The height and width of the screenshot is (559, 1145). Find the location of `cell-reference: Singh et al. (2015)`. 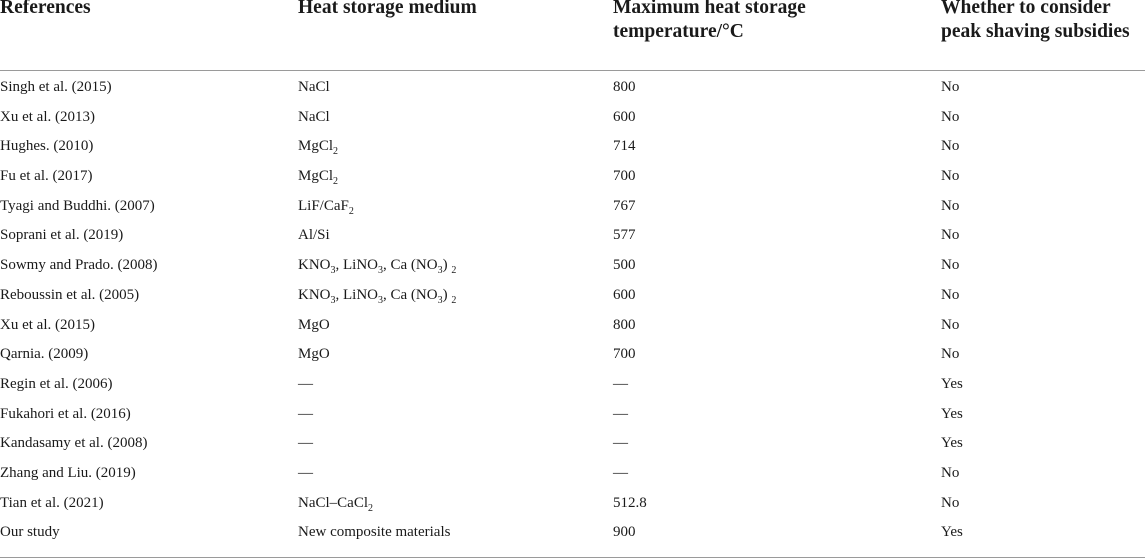

cell-reference: Singh et al. (2015) is located at coordinates (56, 87).